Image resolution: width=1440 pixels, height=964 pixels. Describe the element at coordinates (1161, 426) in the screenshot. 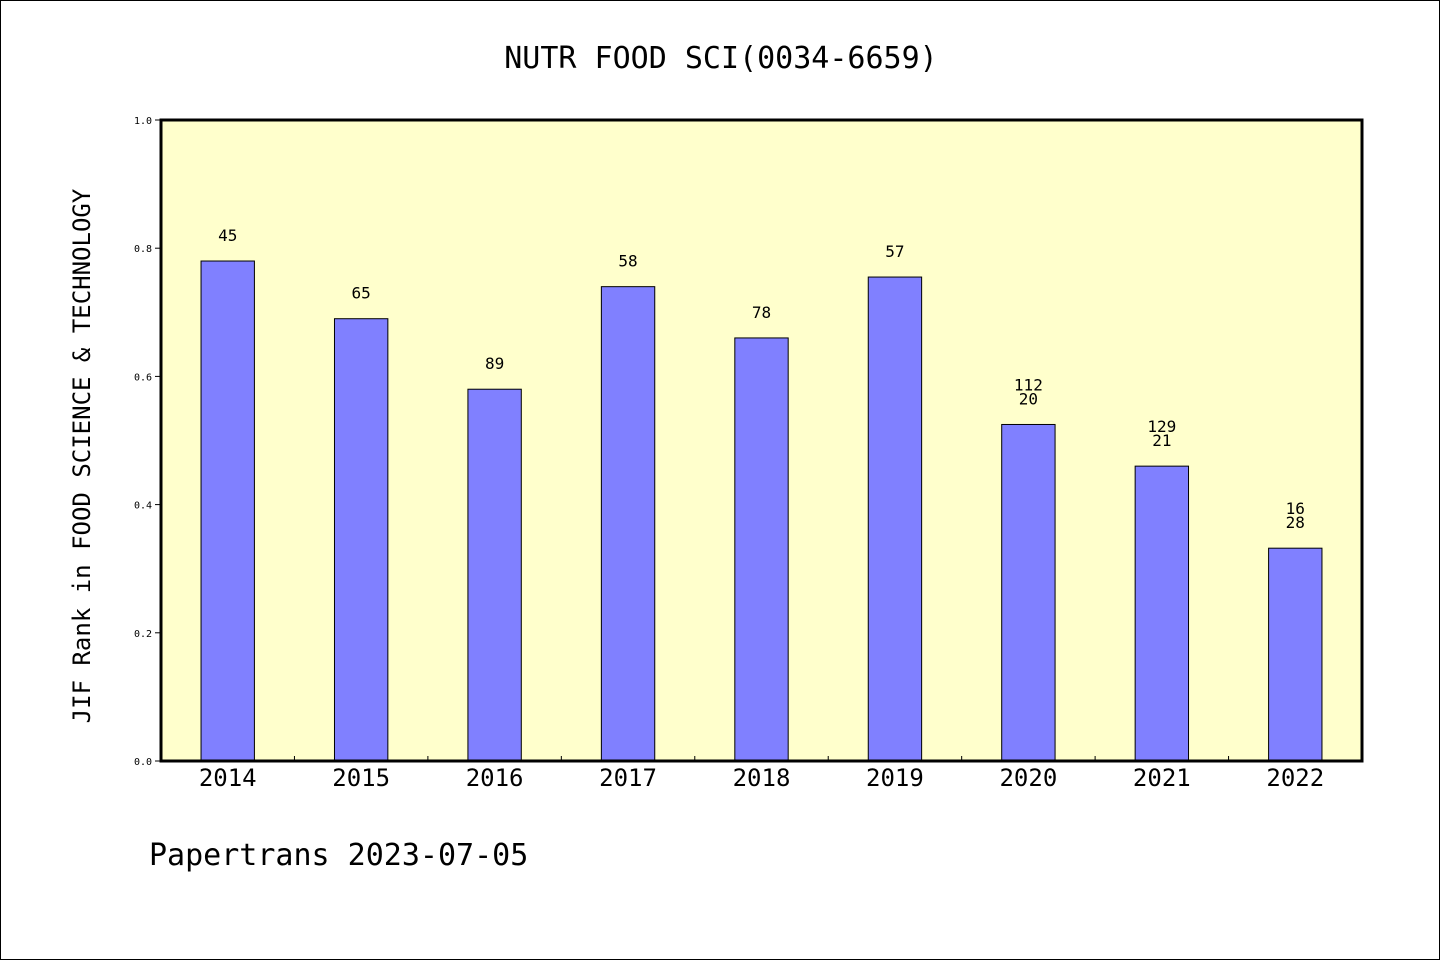

I see `bar-label-2021-1: 129` at that location.